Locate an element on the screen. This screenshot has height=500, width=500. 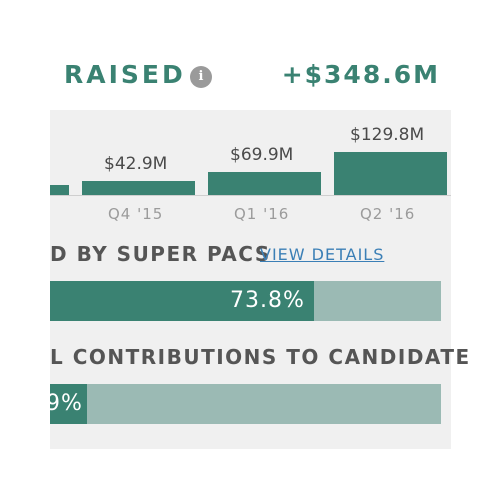
chart-baseline is located at coordinates (250, 195).